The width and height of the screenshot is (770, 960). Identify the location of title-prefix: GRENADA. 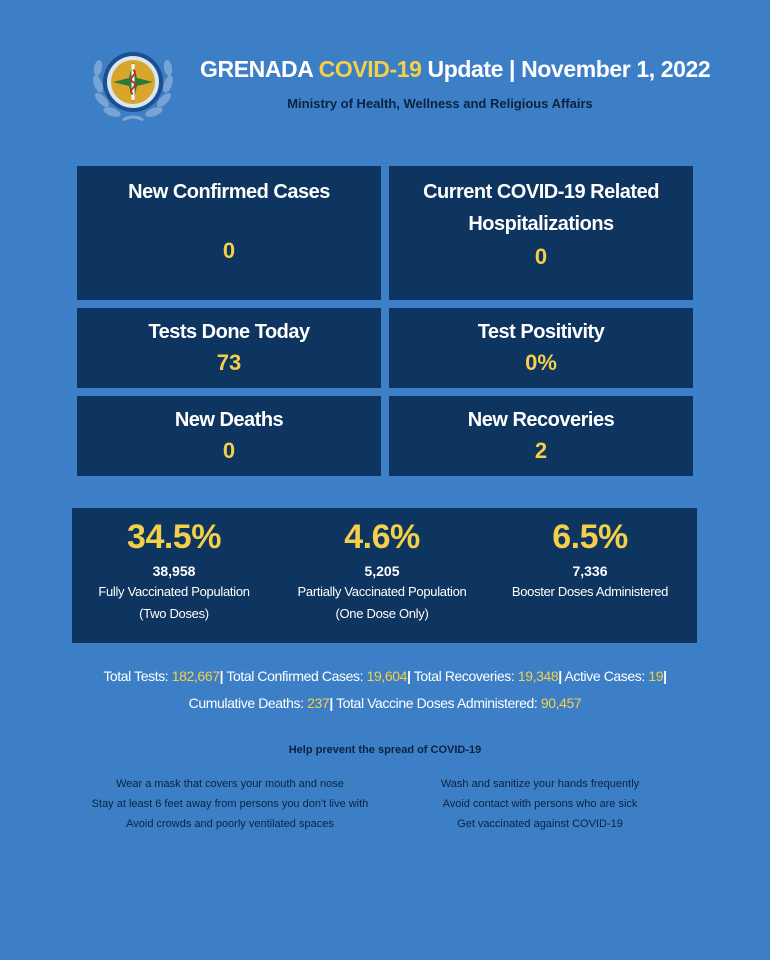
(259, 69).